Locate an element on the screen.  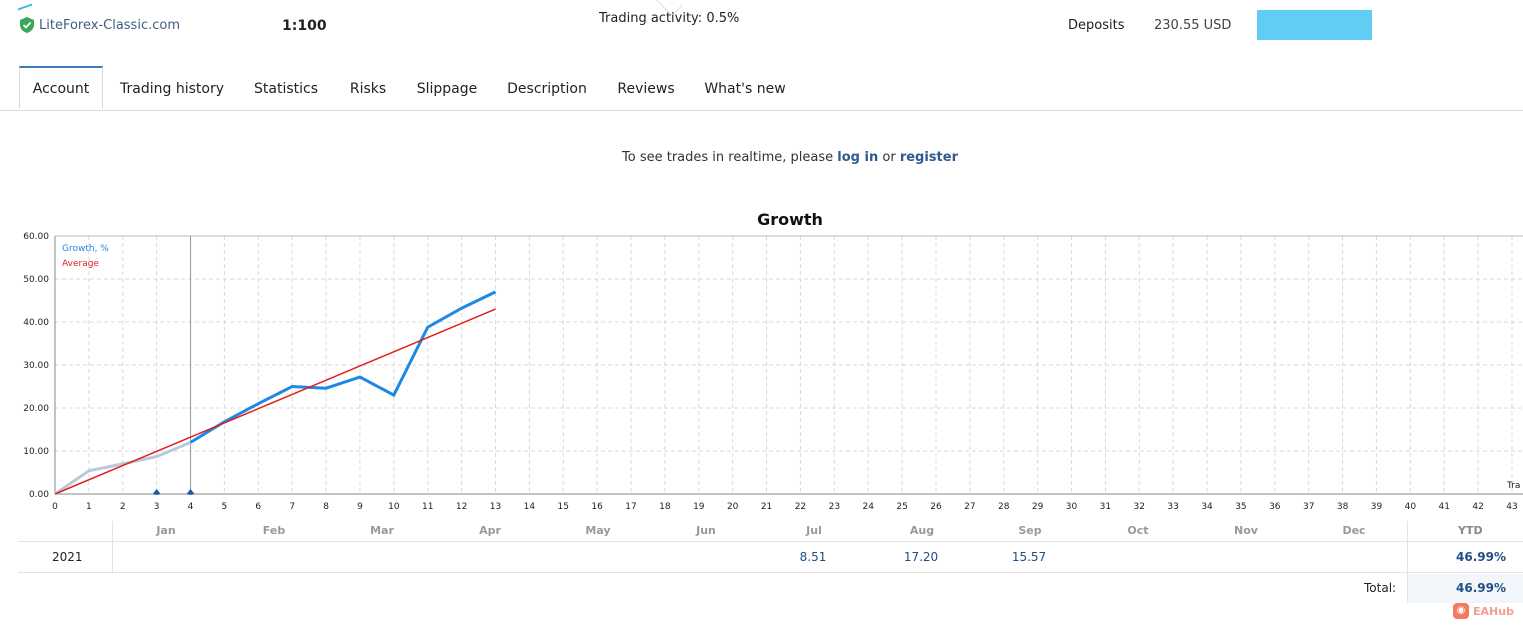
login-link: log in is located at coordinates (858, 157).